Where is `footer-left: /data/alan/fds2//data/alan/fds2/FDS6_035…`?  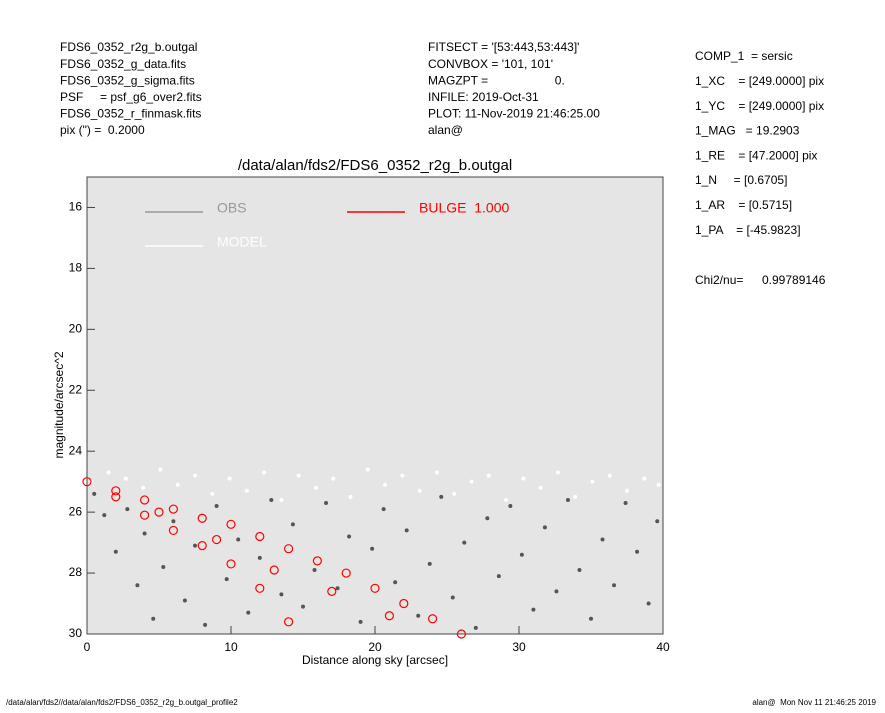 footer-left: /data/alan/fds2//data/alan/fds2/FDS6_035… is located at coordinates (122, 702).